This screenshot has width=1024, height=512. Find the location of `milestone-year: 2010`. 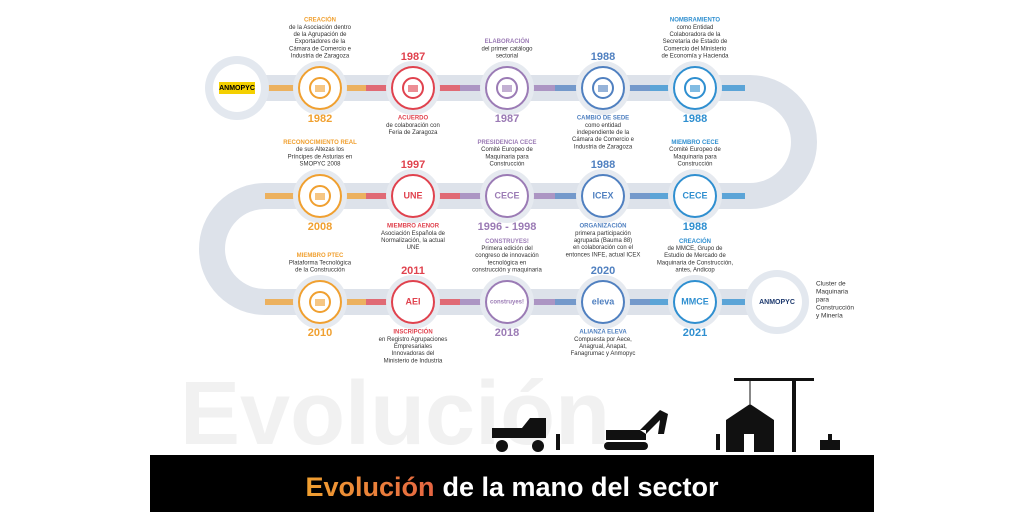

milestone-year: 2010 is located at coordinates (320, 333).